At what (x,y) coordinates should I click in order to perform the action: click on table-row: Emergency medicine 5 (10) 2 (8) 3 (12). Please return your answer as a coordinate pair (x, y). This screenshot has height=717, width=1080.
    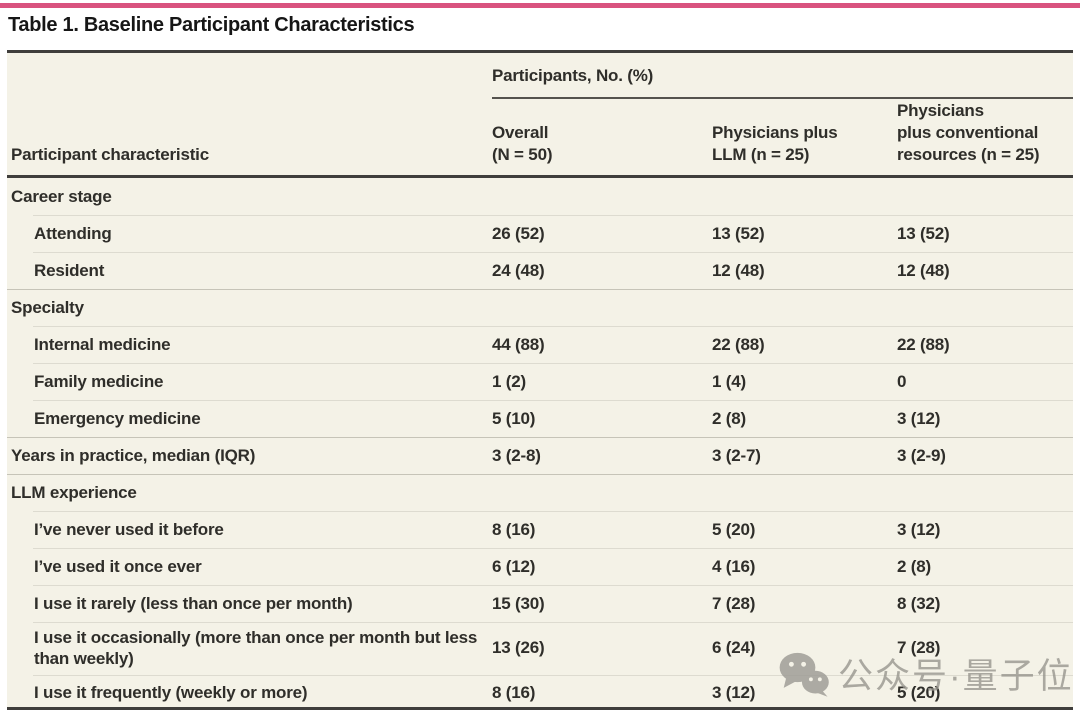
    Looking at the image, I should click on (540, 418).